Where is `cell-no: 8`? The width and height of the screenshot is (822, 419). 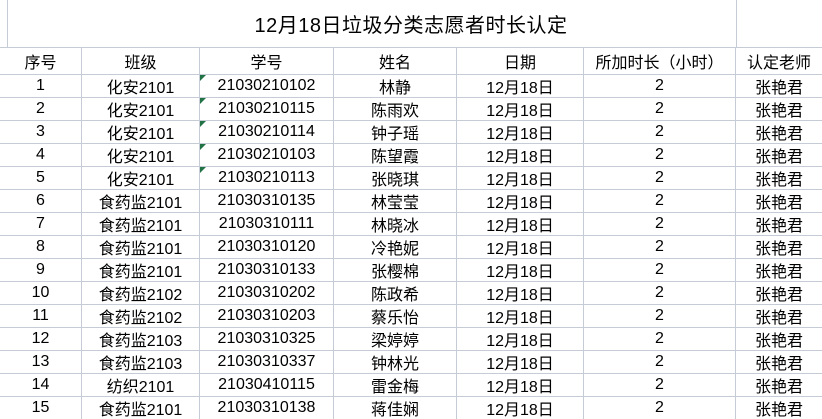 cell-no: 8 is located at coordinates (41, 247).